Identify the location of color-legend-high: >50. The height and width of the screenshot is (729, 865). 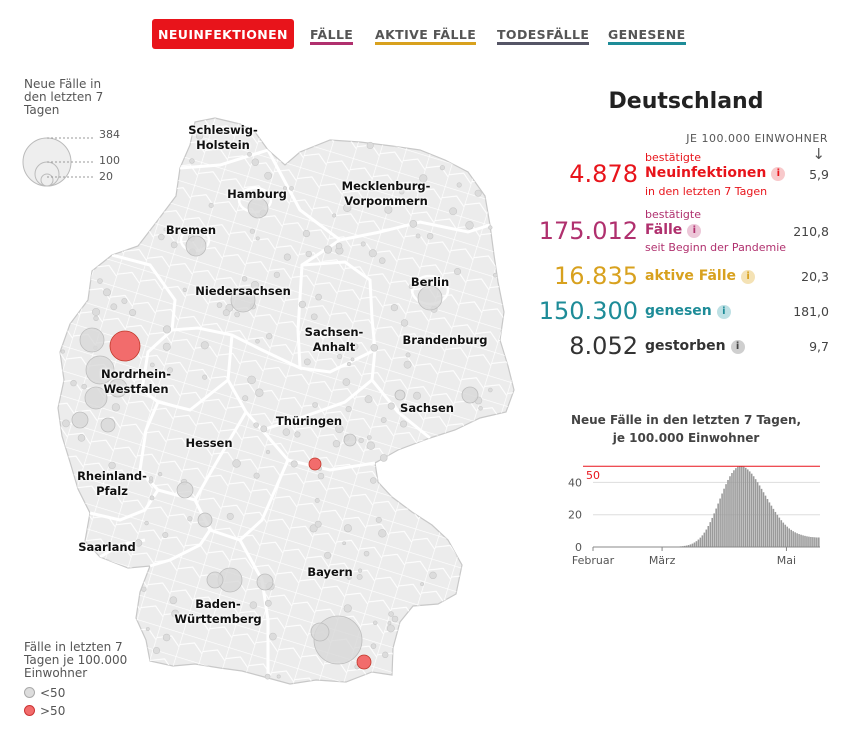
(44, 711).